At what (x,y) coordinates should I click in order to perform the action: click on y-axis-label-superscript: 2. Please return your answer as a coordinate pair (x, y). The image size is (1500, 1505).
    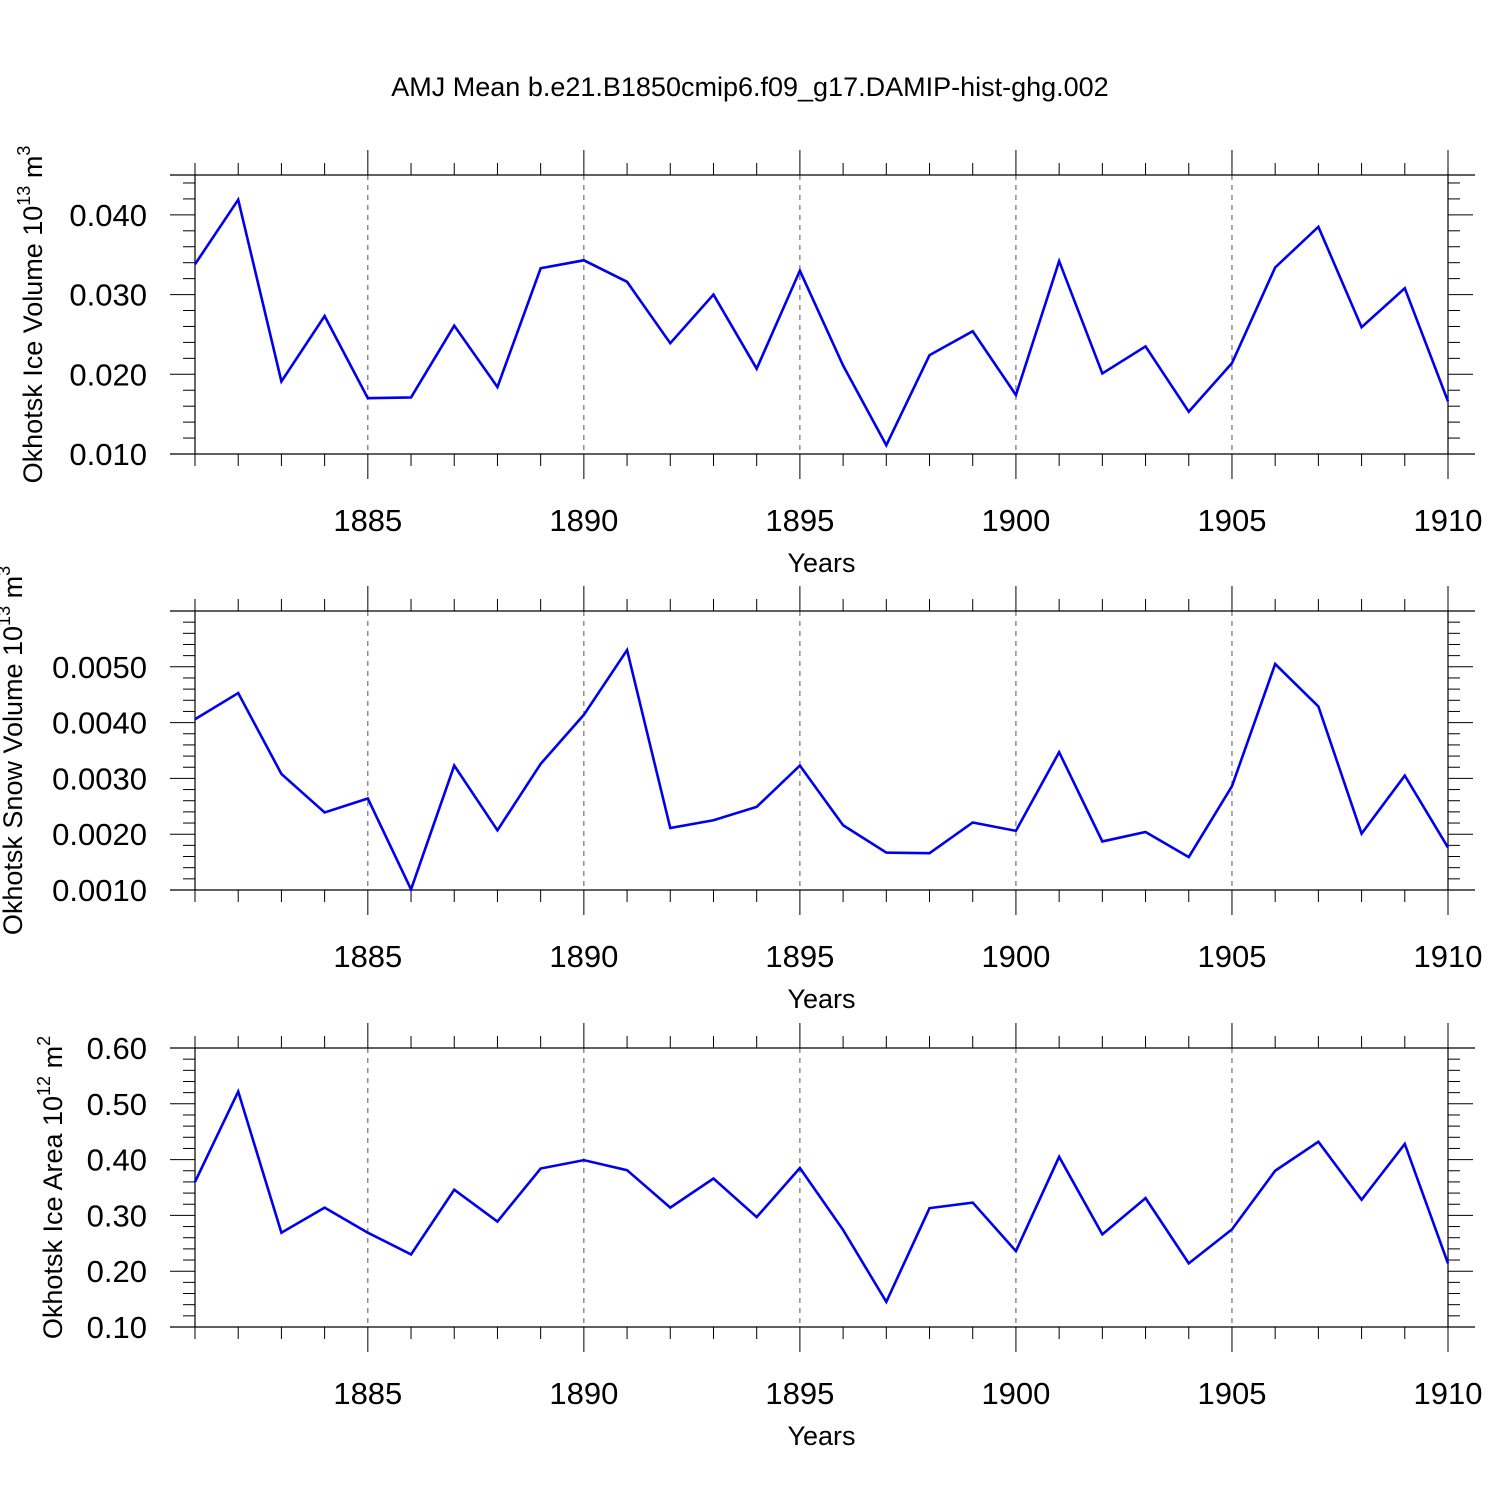
    Looking at the image, I should click on (44, 1041).